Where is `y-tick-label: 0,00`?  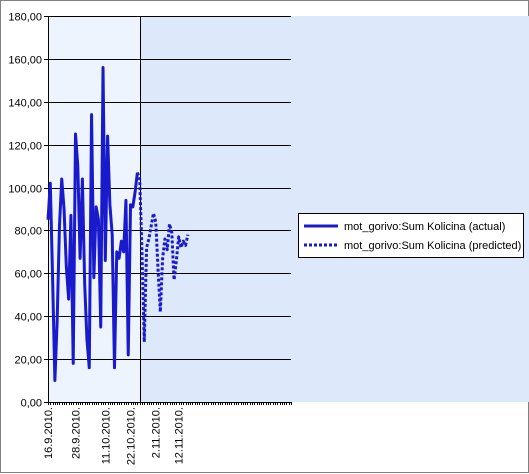
y-tick-label: 0,00 is located at coordinates (31, 404).